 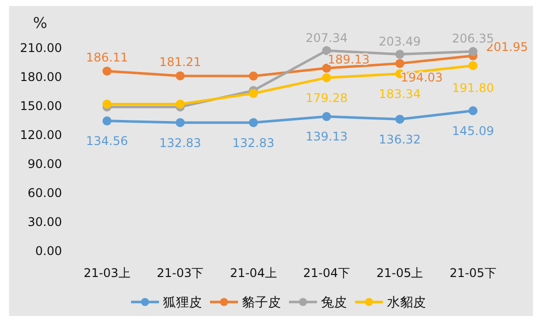 What do you see at coordinates (107, 57) in the screenshot?
I see `data-label: 186.11` at bounding box center [107, 57].